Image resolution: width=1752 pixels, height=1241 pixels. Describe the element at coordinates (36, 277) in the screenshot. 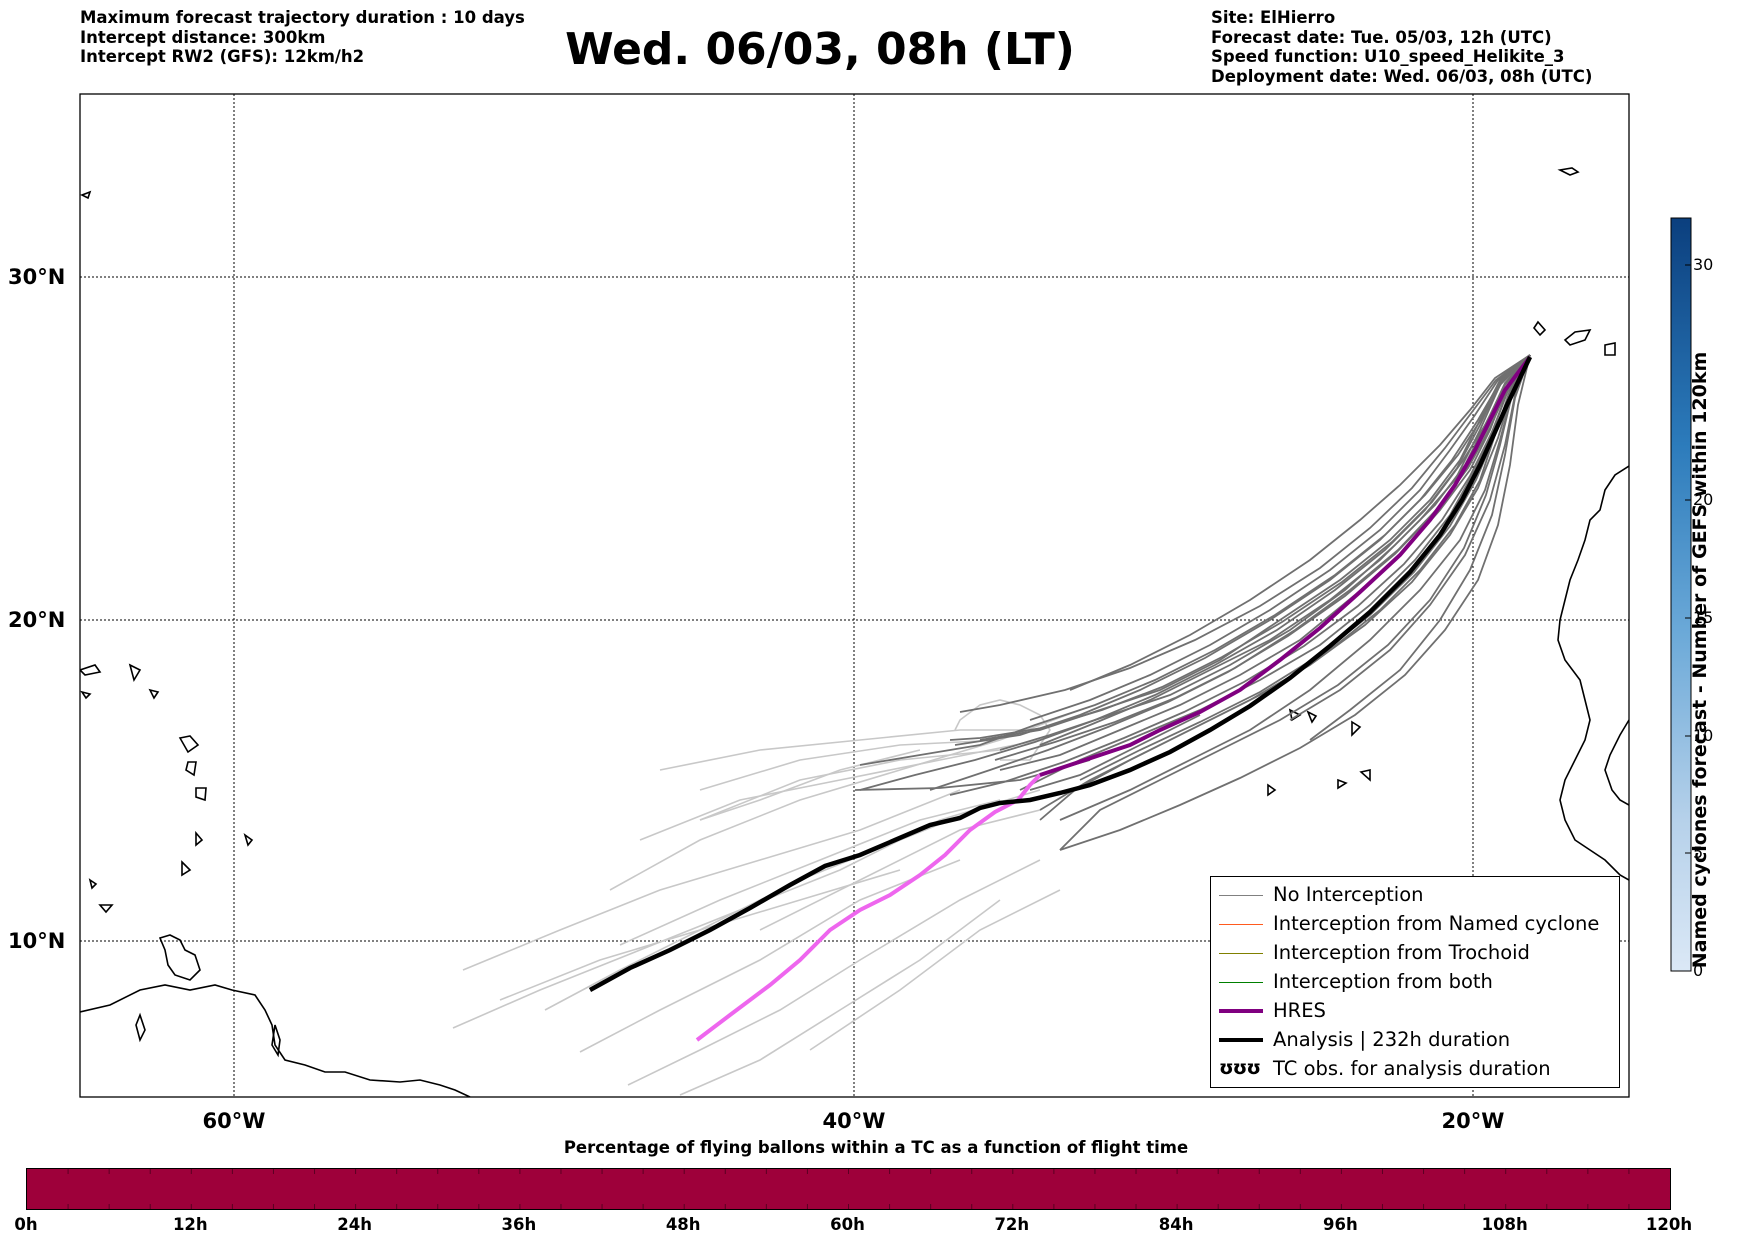

I see `lat-label-30n: 30°N` at that location.